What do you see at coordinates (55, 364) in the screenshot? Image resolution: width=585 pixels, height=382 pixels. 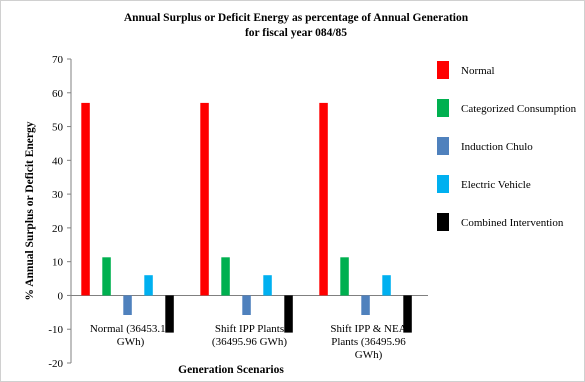 I see `y-tick-label: -20` at bounding box center [55, 364].